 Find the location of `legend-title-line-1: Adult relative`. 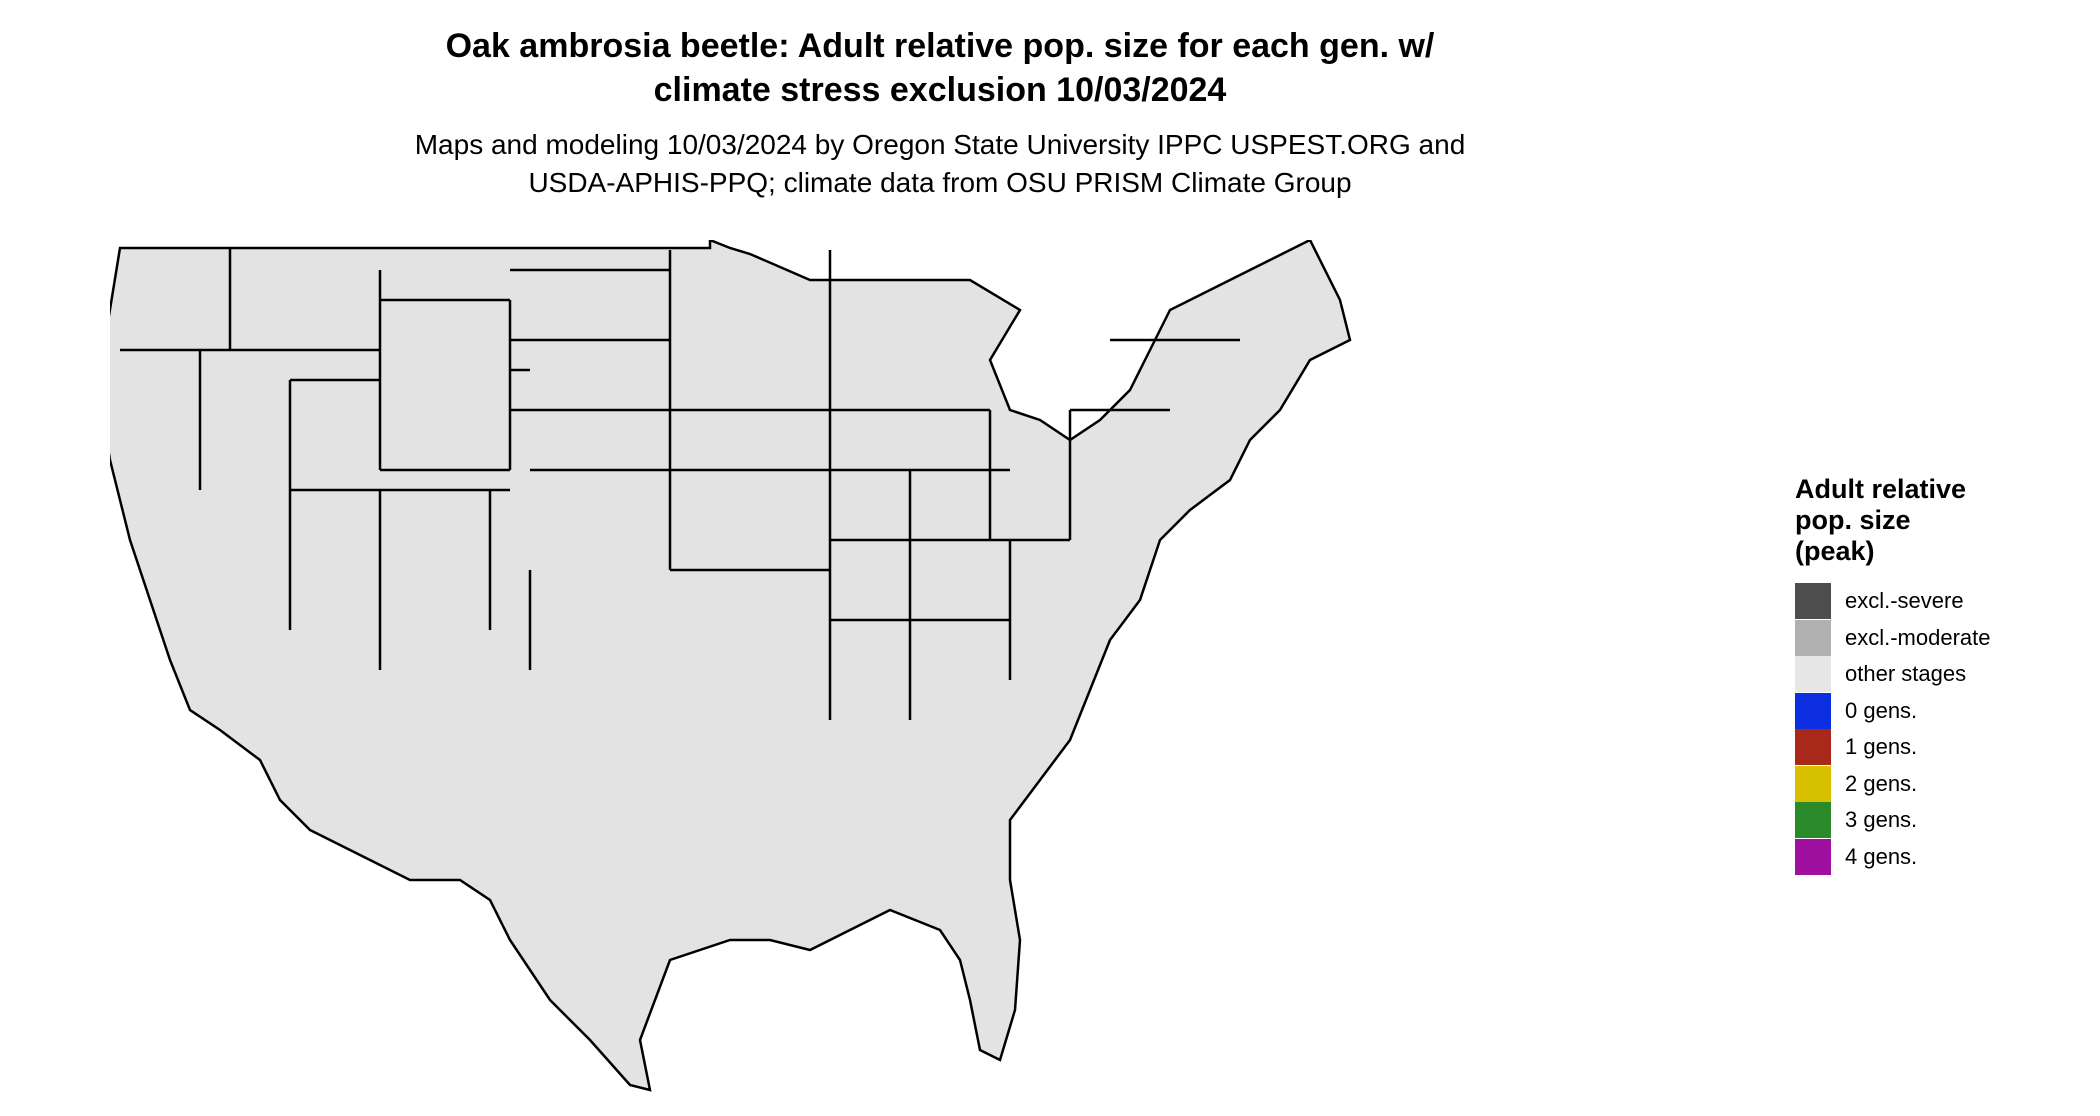

legend-title-line-1: Adult relative is located at coordinates (1881, 489).